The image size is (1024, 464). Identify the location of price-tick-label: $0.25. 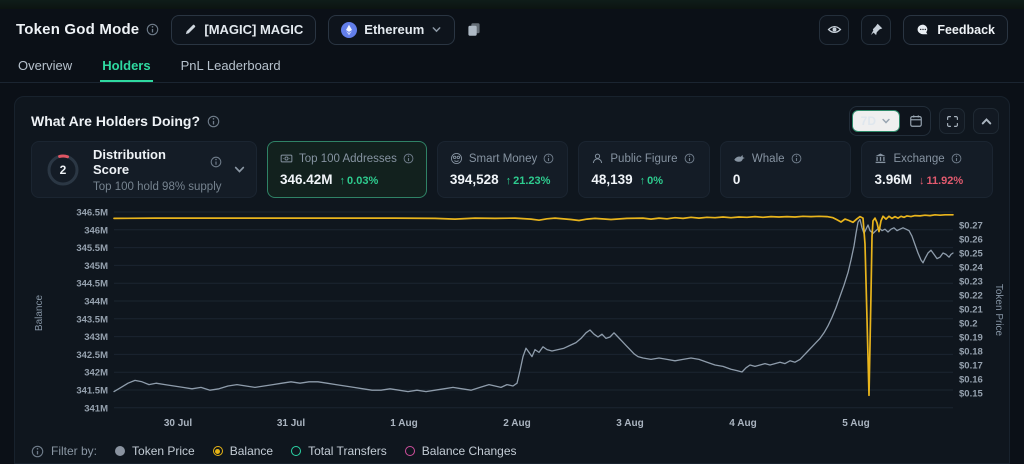
(971, 254).